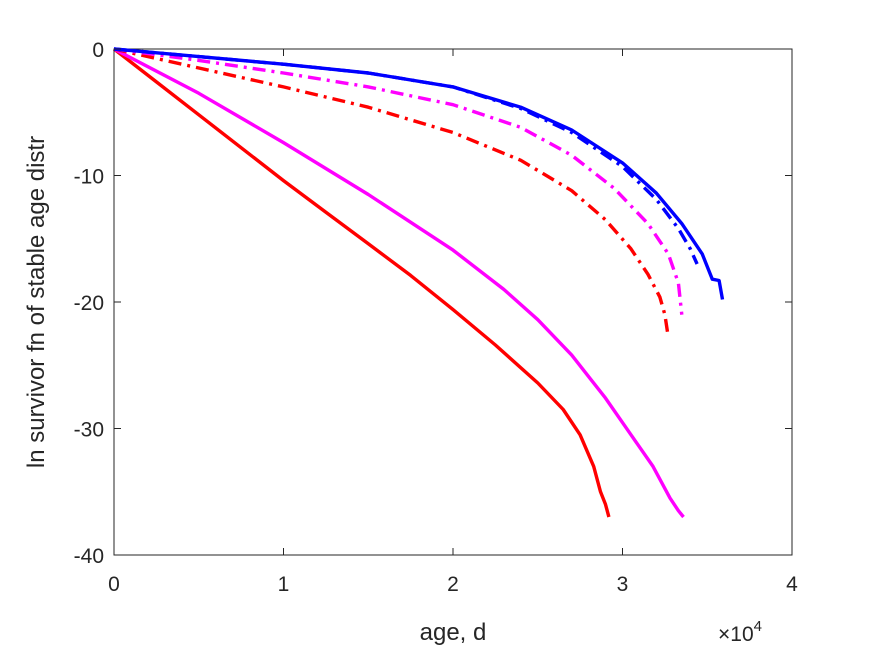 This screenshot has width=875, height=656. Describe the element at coordinates (114, 584) in the screenshot. I see `x-tick-label-0: 0` at that location.